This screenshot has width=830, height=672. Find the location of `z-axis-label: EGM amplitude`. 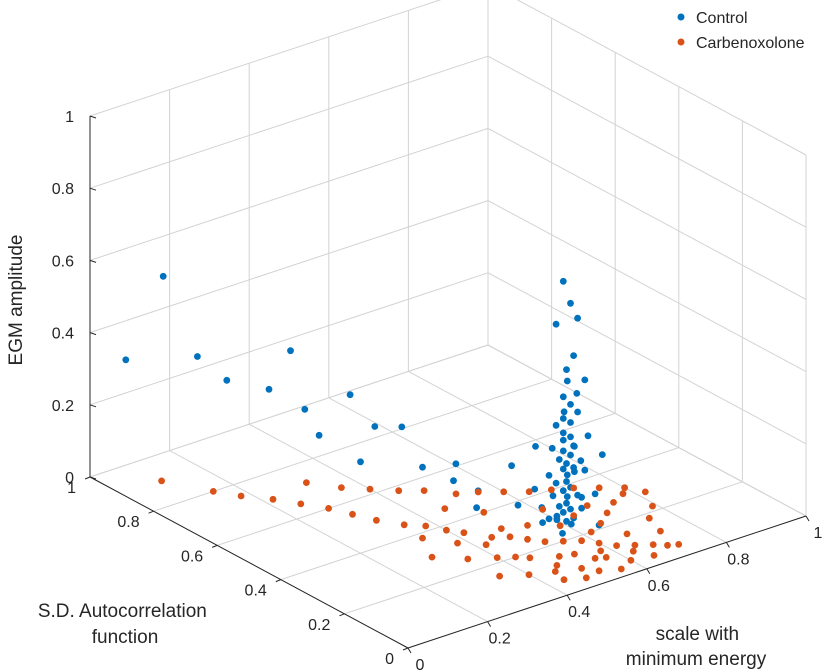

z-axis-label: EGM amplitude is located at coordinates (16, 300).